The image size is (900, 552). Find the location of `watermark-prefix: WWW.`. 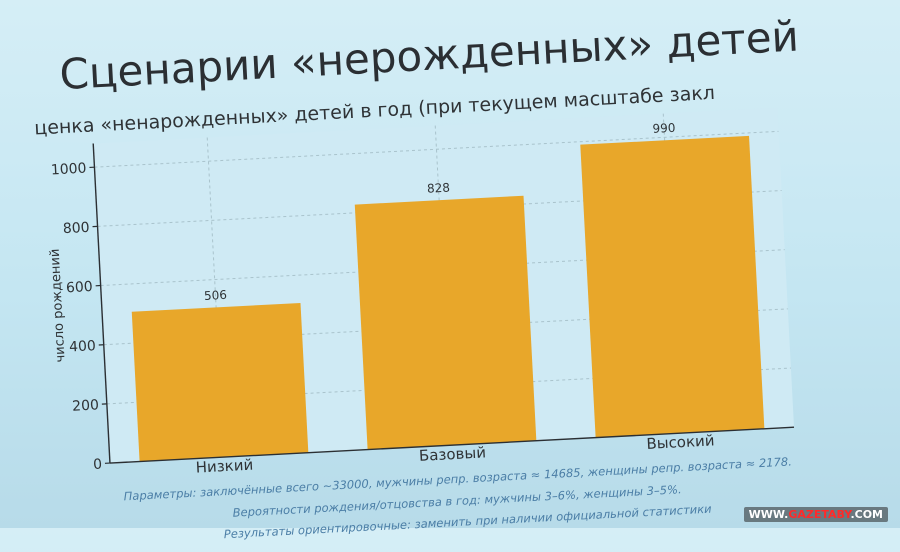

watermark-prefix: WWW. is located at coordinates (769, 514).